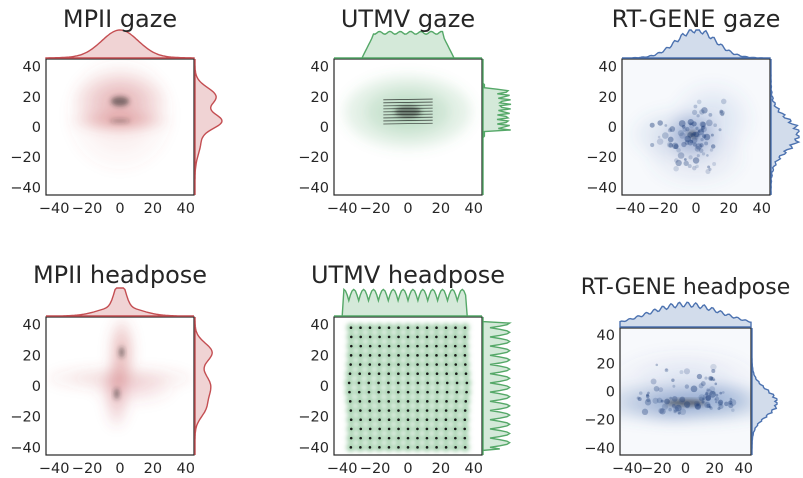 This screenshot has width=803, height=478. I want to click on chart-title: MPII headpose, so click(120, 275).